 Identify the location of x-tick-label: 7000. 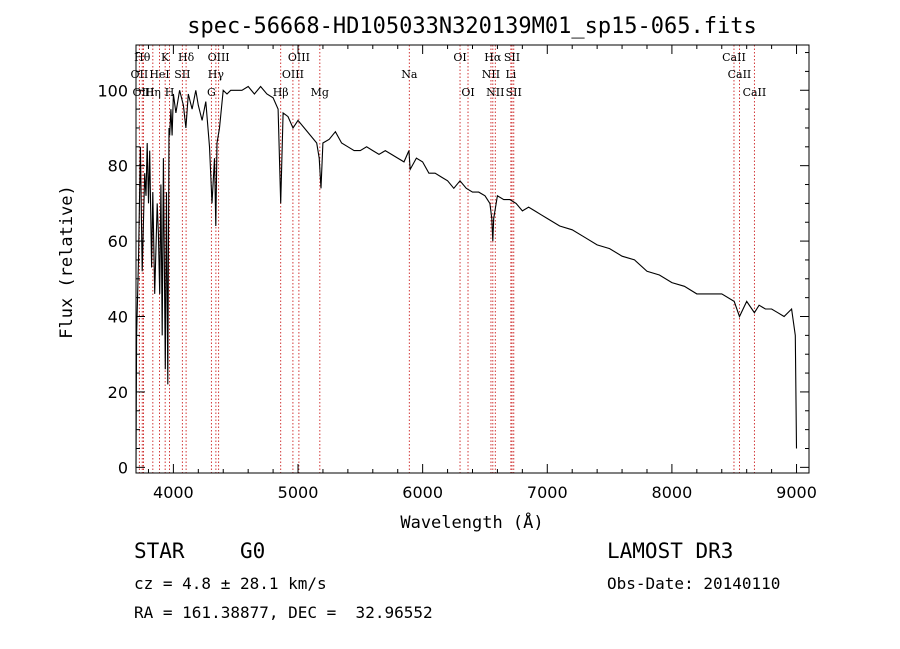
(547, 492).